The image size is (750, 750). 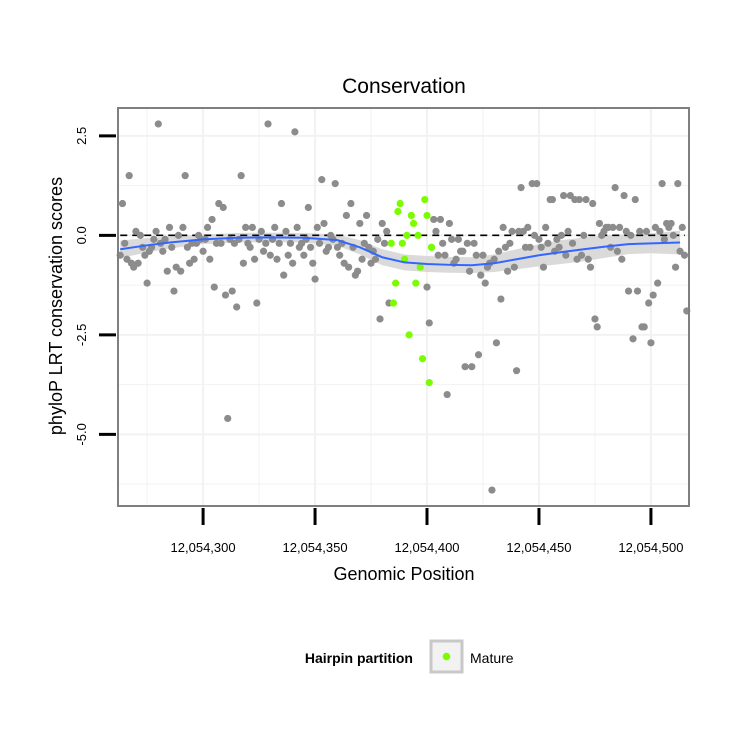 What do you see at coordinates (95, 286) in the screenshot?
I see `y-axis: 2.5 0.0 -2.5 -5.0` at bounding box center [95, 286].